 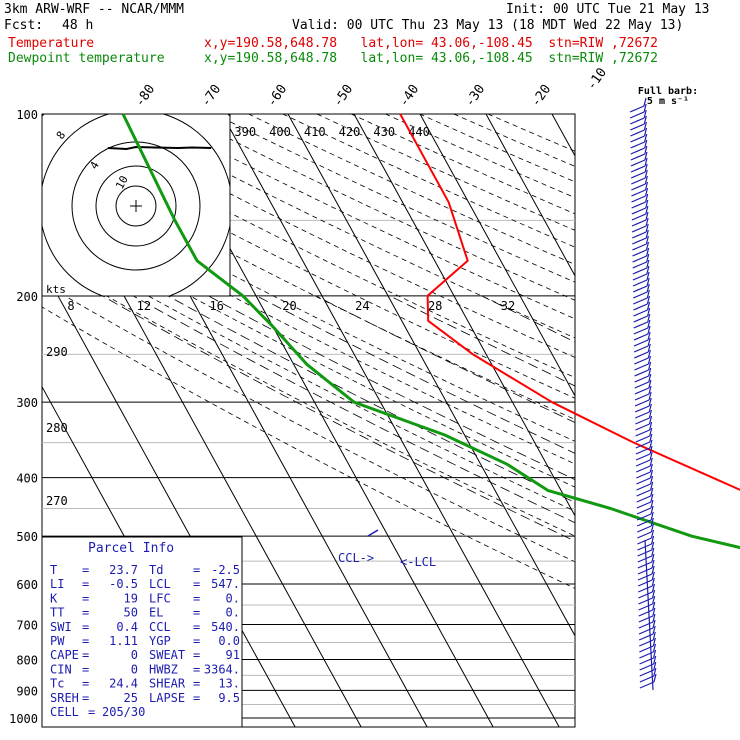 What do you see at coordinates (27, 403) in the screenshot?
I see `pressure-label: 300` at bounding box center [27, 403].